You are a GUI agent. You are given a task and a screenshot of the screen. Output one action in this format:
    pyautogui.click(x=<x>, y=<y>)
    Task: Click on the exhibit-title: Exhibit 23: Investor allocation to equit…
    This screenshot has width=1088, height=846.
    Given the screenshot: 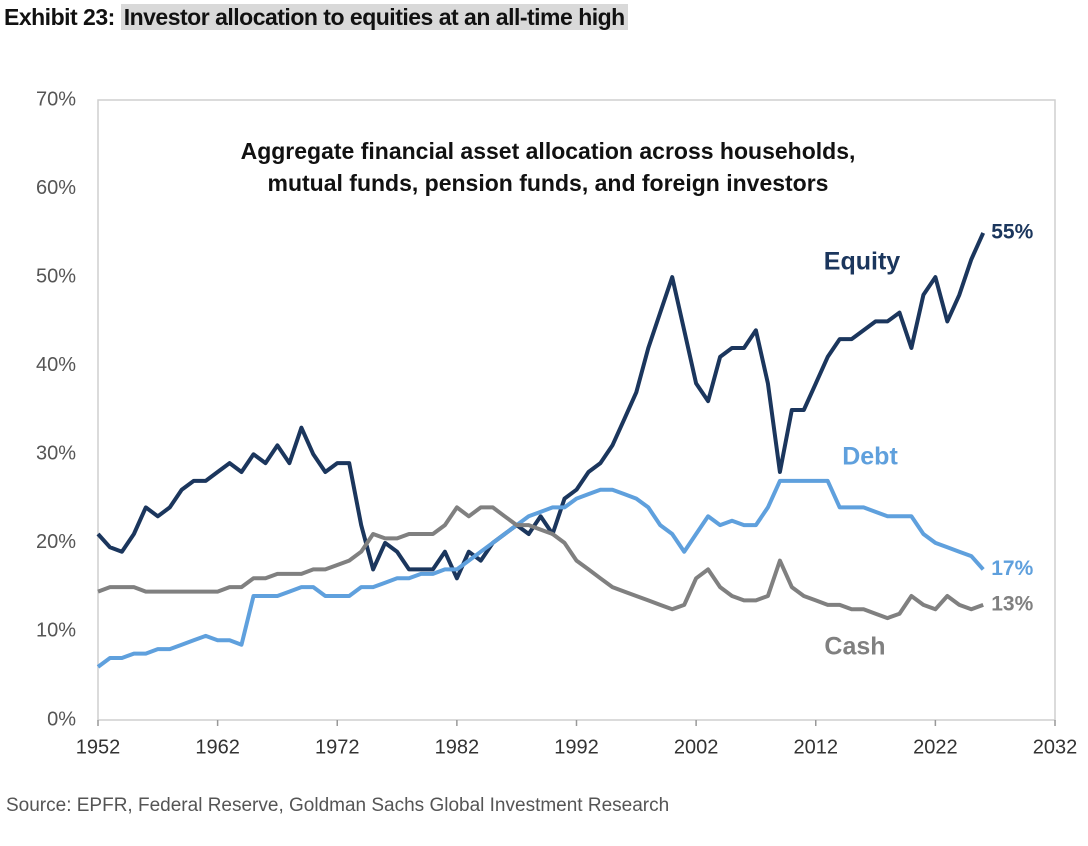 What is the action you would take?
    pyautogui.click(x=316, y=17)
    